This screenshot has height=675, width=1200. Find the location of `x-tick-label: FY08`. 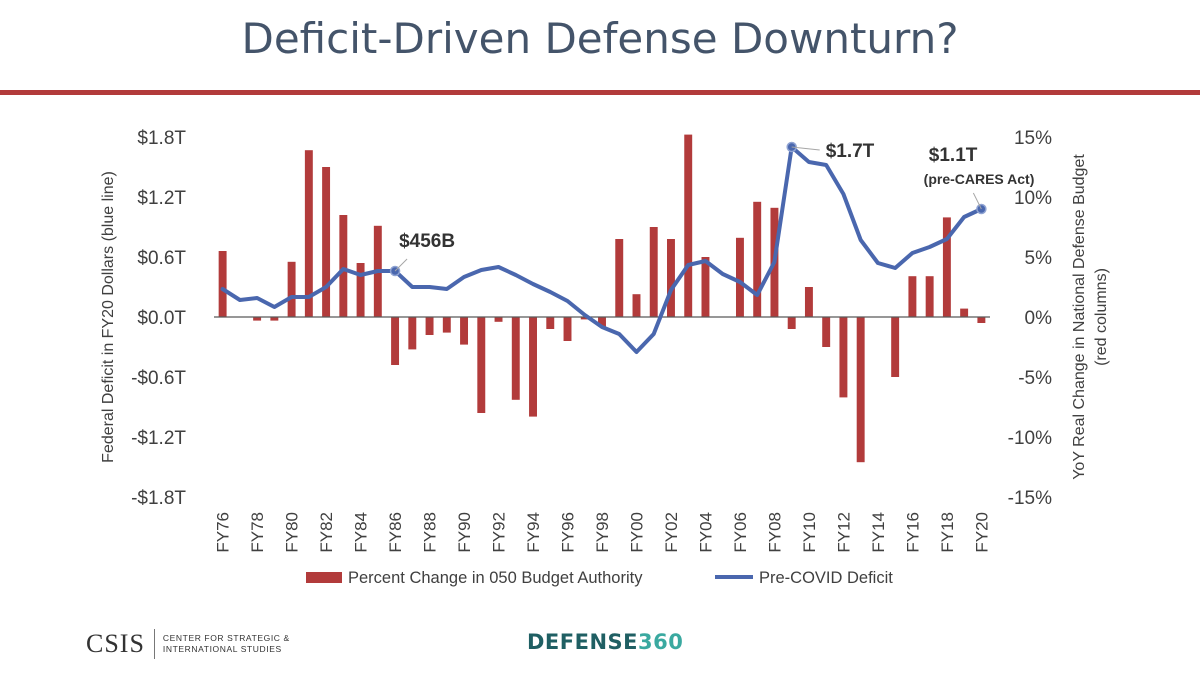

x-tick-label: FY08 is located at coordinates (774, 532).